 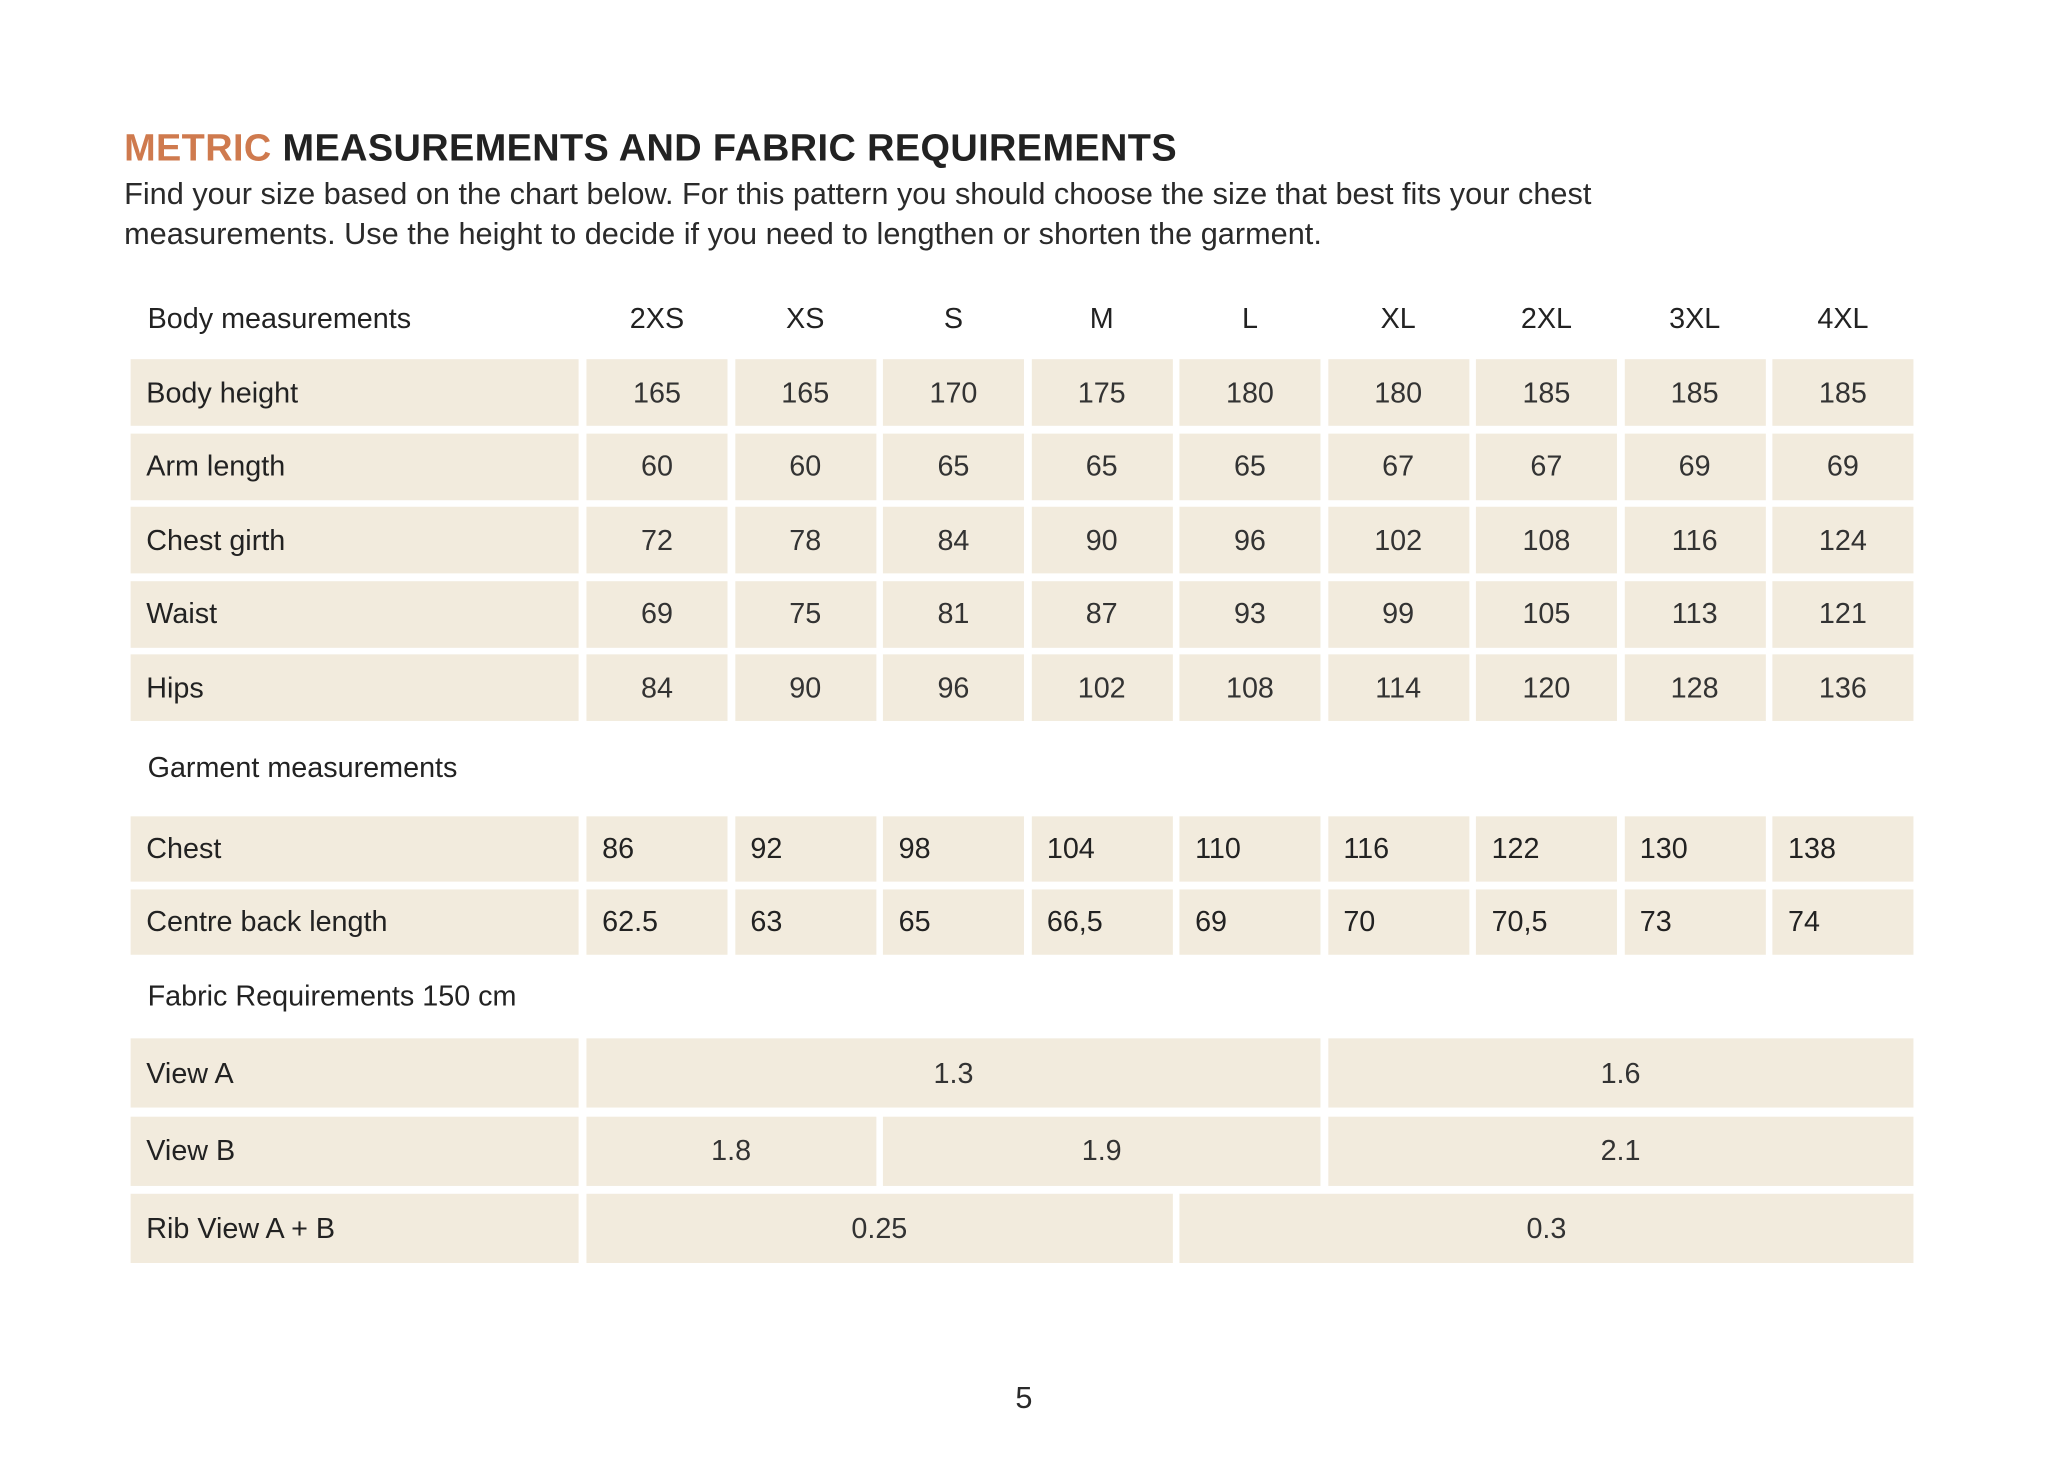 I want to click on row-label: View B, so click(x=354, y=1151).